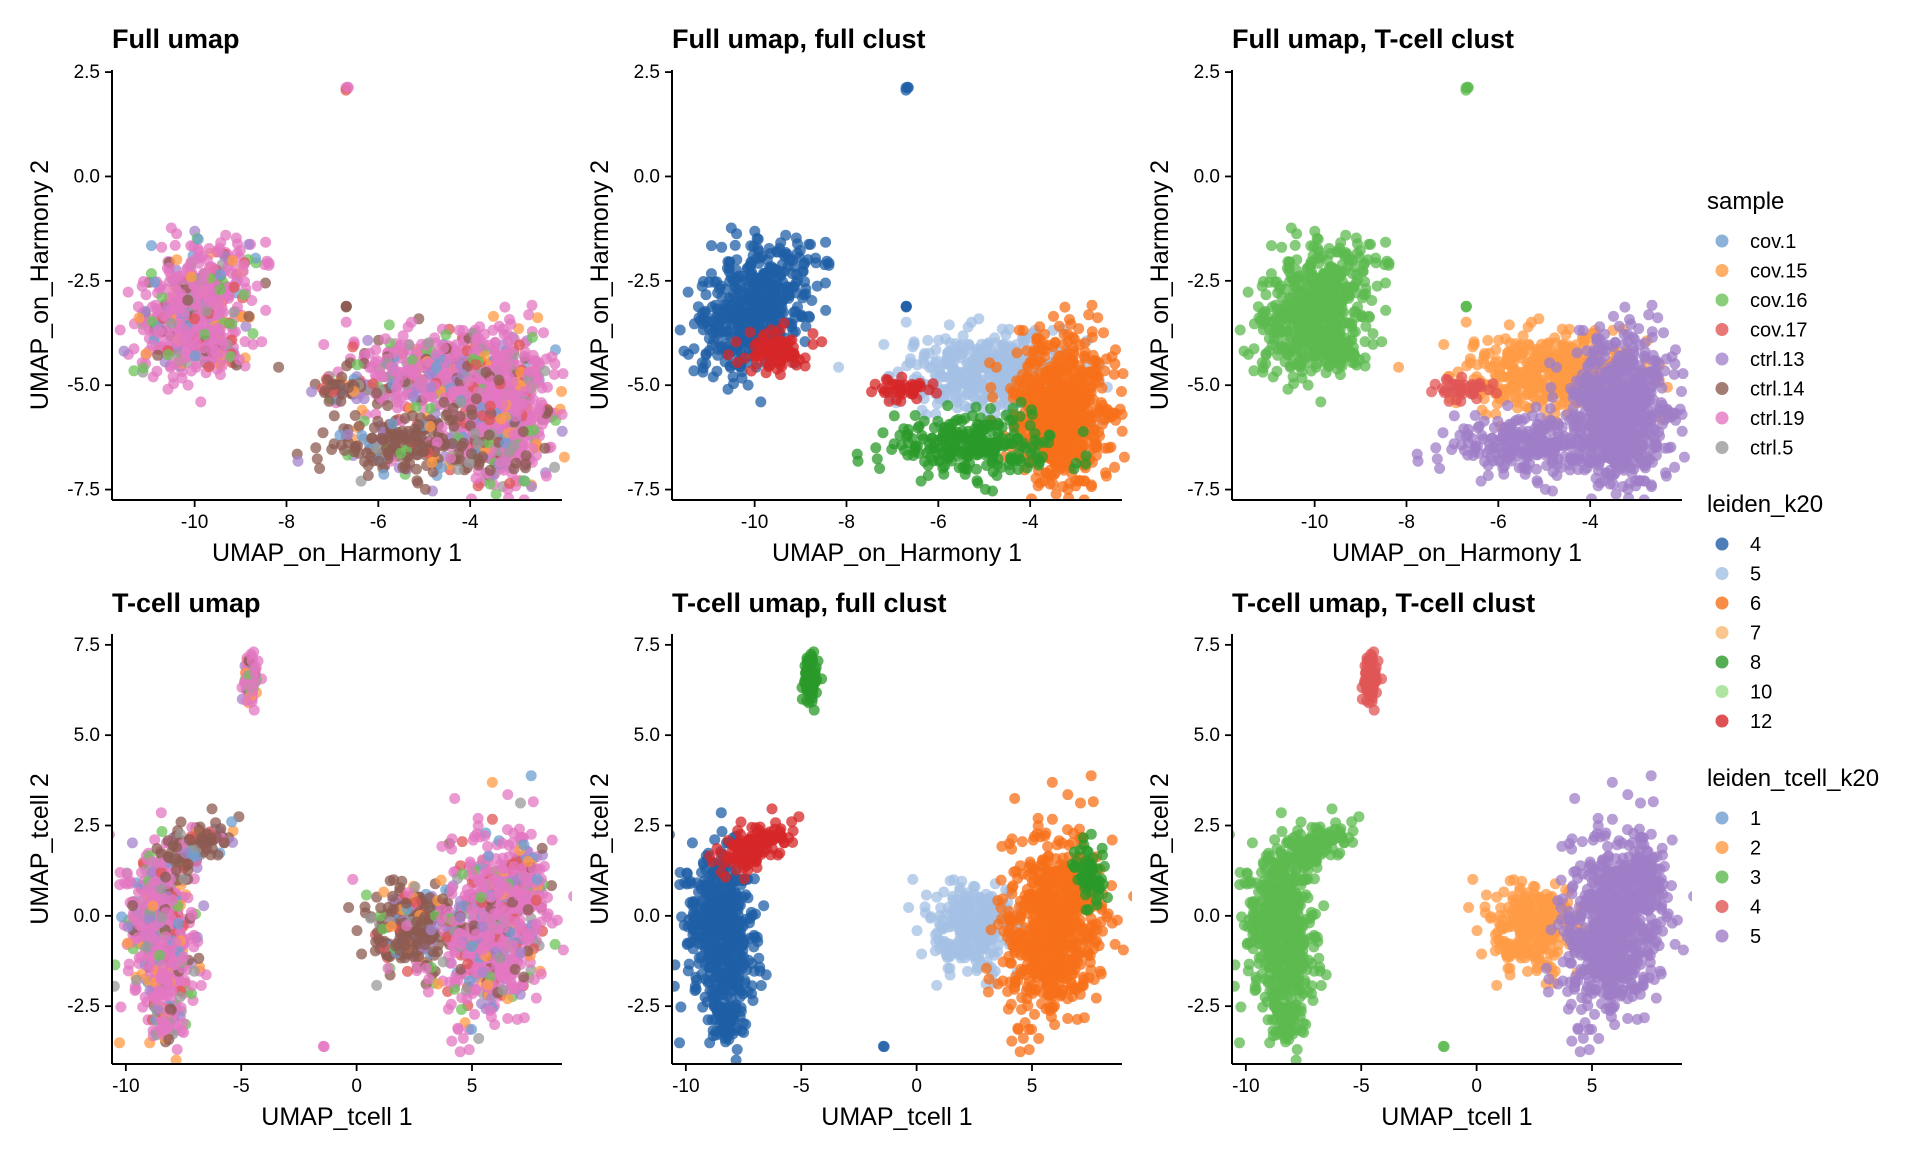  Describe the element at coordinates (754, 522) in the screenshot. I see `x-tick-label: -10` at that location.